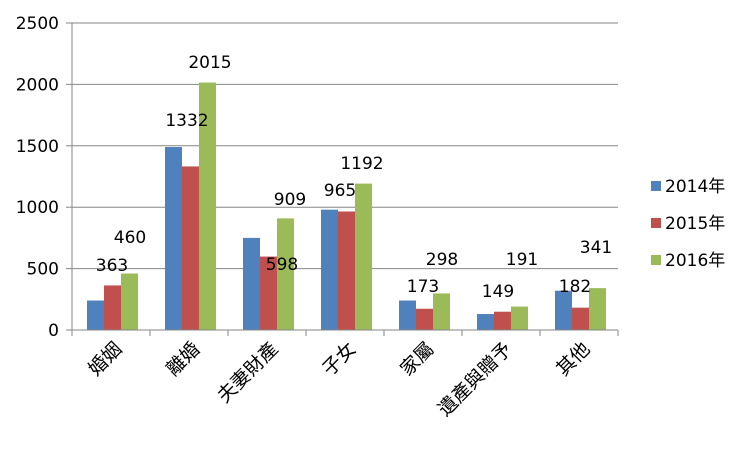  I want to click on y-tick-label: 1000, so click(37, 208).